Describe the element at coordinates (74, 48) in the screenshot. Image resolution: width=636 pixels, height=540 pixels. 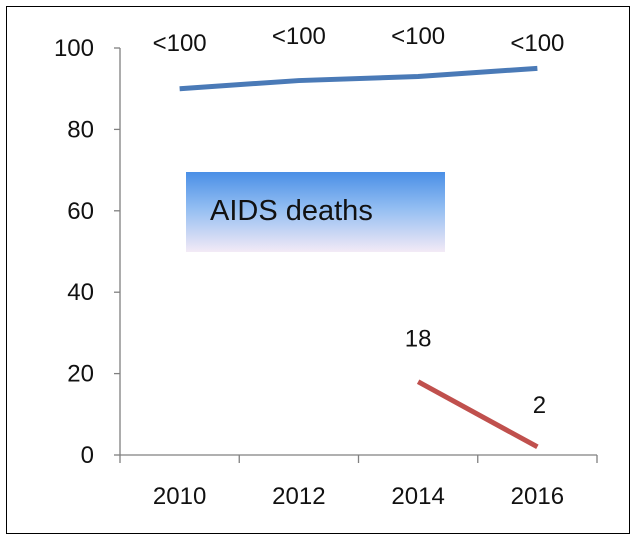
I see `y-tick-label: 100` at that location.